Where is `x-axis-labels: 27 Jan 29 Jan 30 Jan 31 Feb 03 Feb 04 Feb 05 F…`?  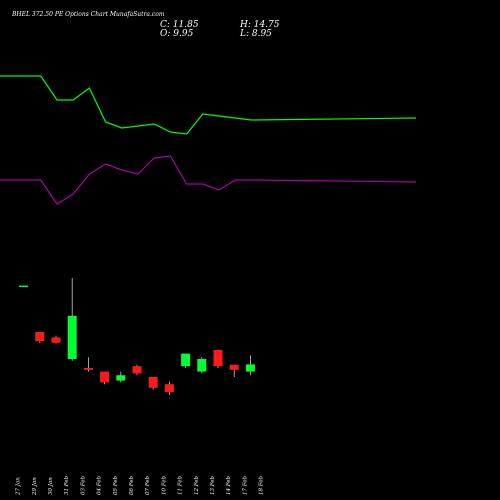 x-axis-labels: 27 Jan 29 Jan 30 Jan 31 Feb 03 Feb 04 Feb 05 F… is located at coordinates (140, 485).